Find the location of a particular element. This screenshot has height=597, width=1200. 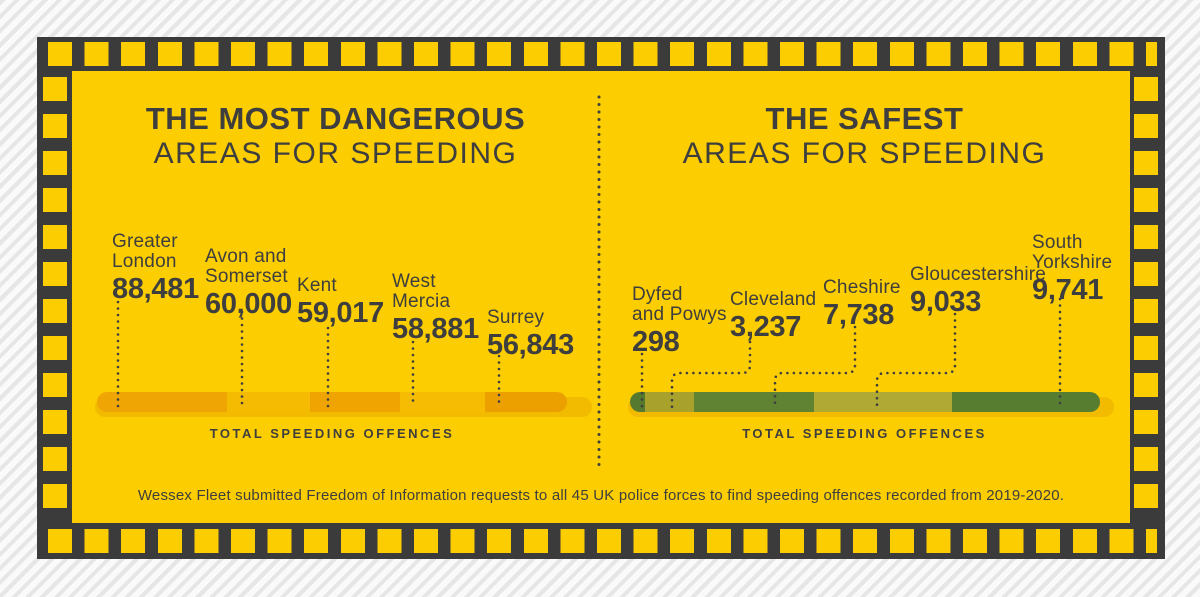

axis-label-safest: TOTAL SPEEDING OFFENCES is located at coordinates (864, 433).